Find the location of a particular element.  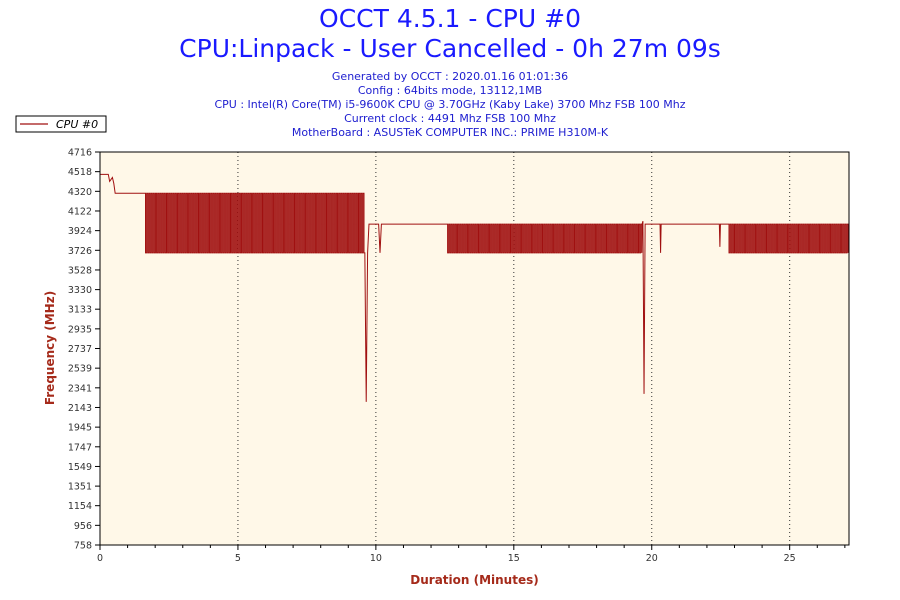

y-tick-label: 1154 is located at coordinates (80, 506).